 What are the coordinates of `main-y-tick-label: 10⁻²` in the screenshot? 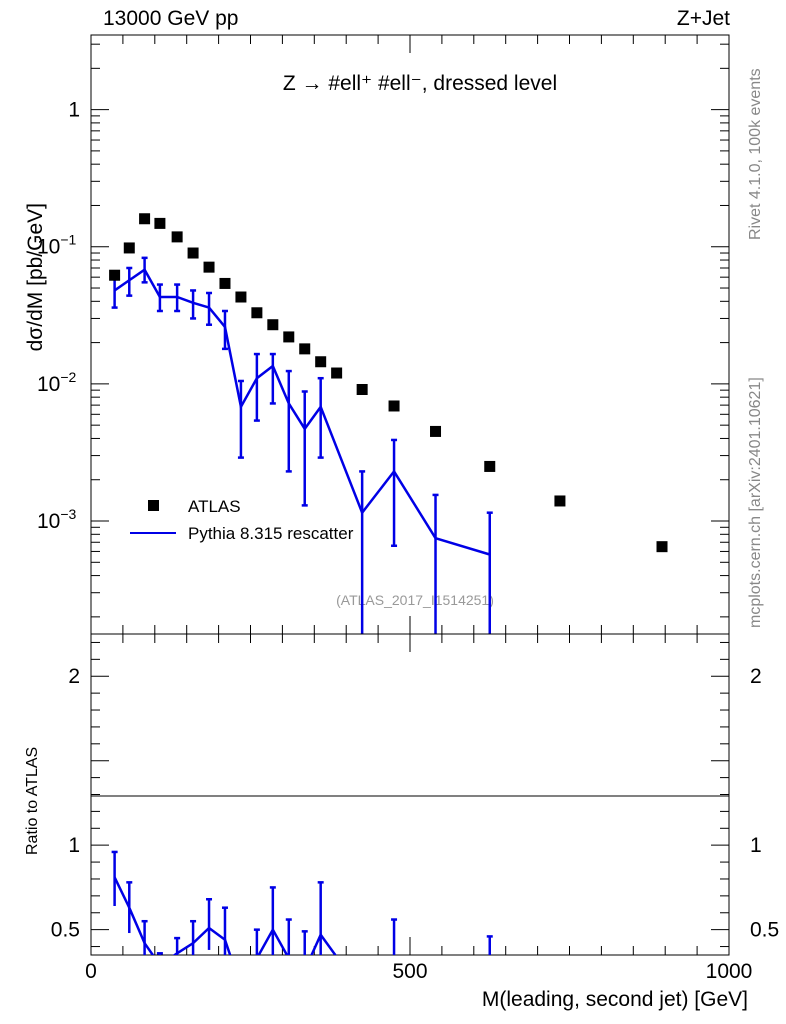 It's located at (57, 382).